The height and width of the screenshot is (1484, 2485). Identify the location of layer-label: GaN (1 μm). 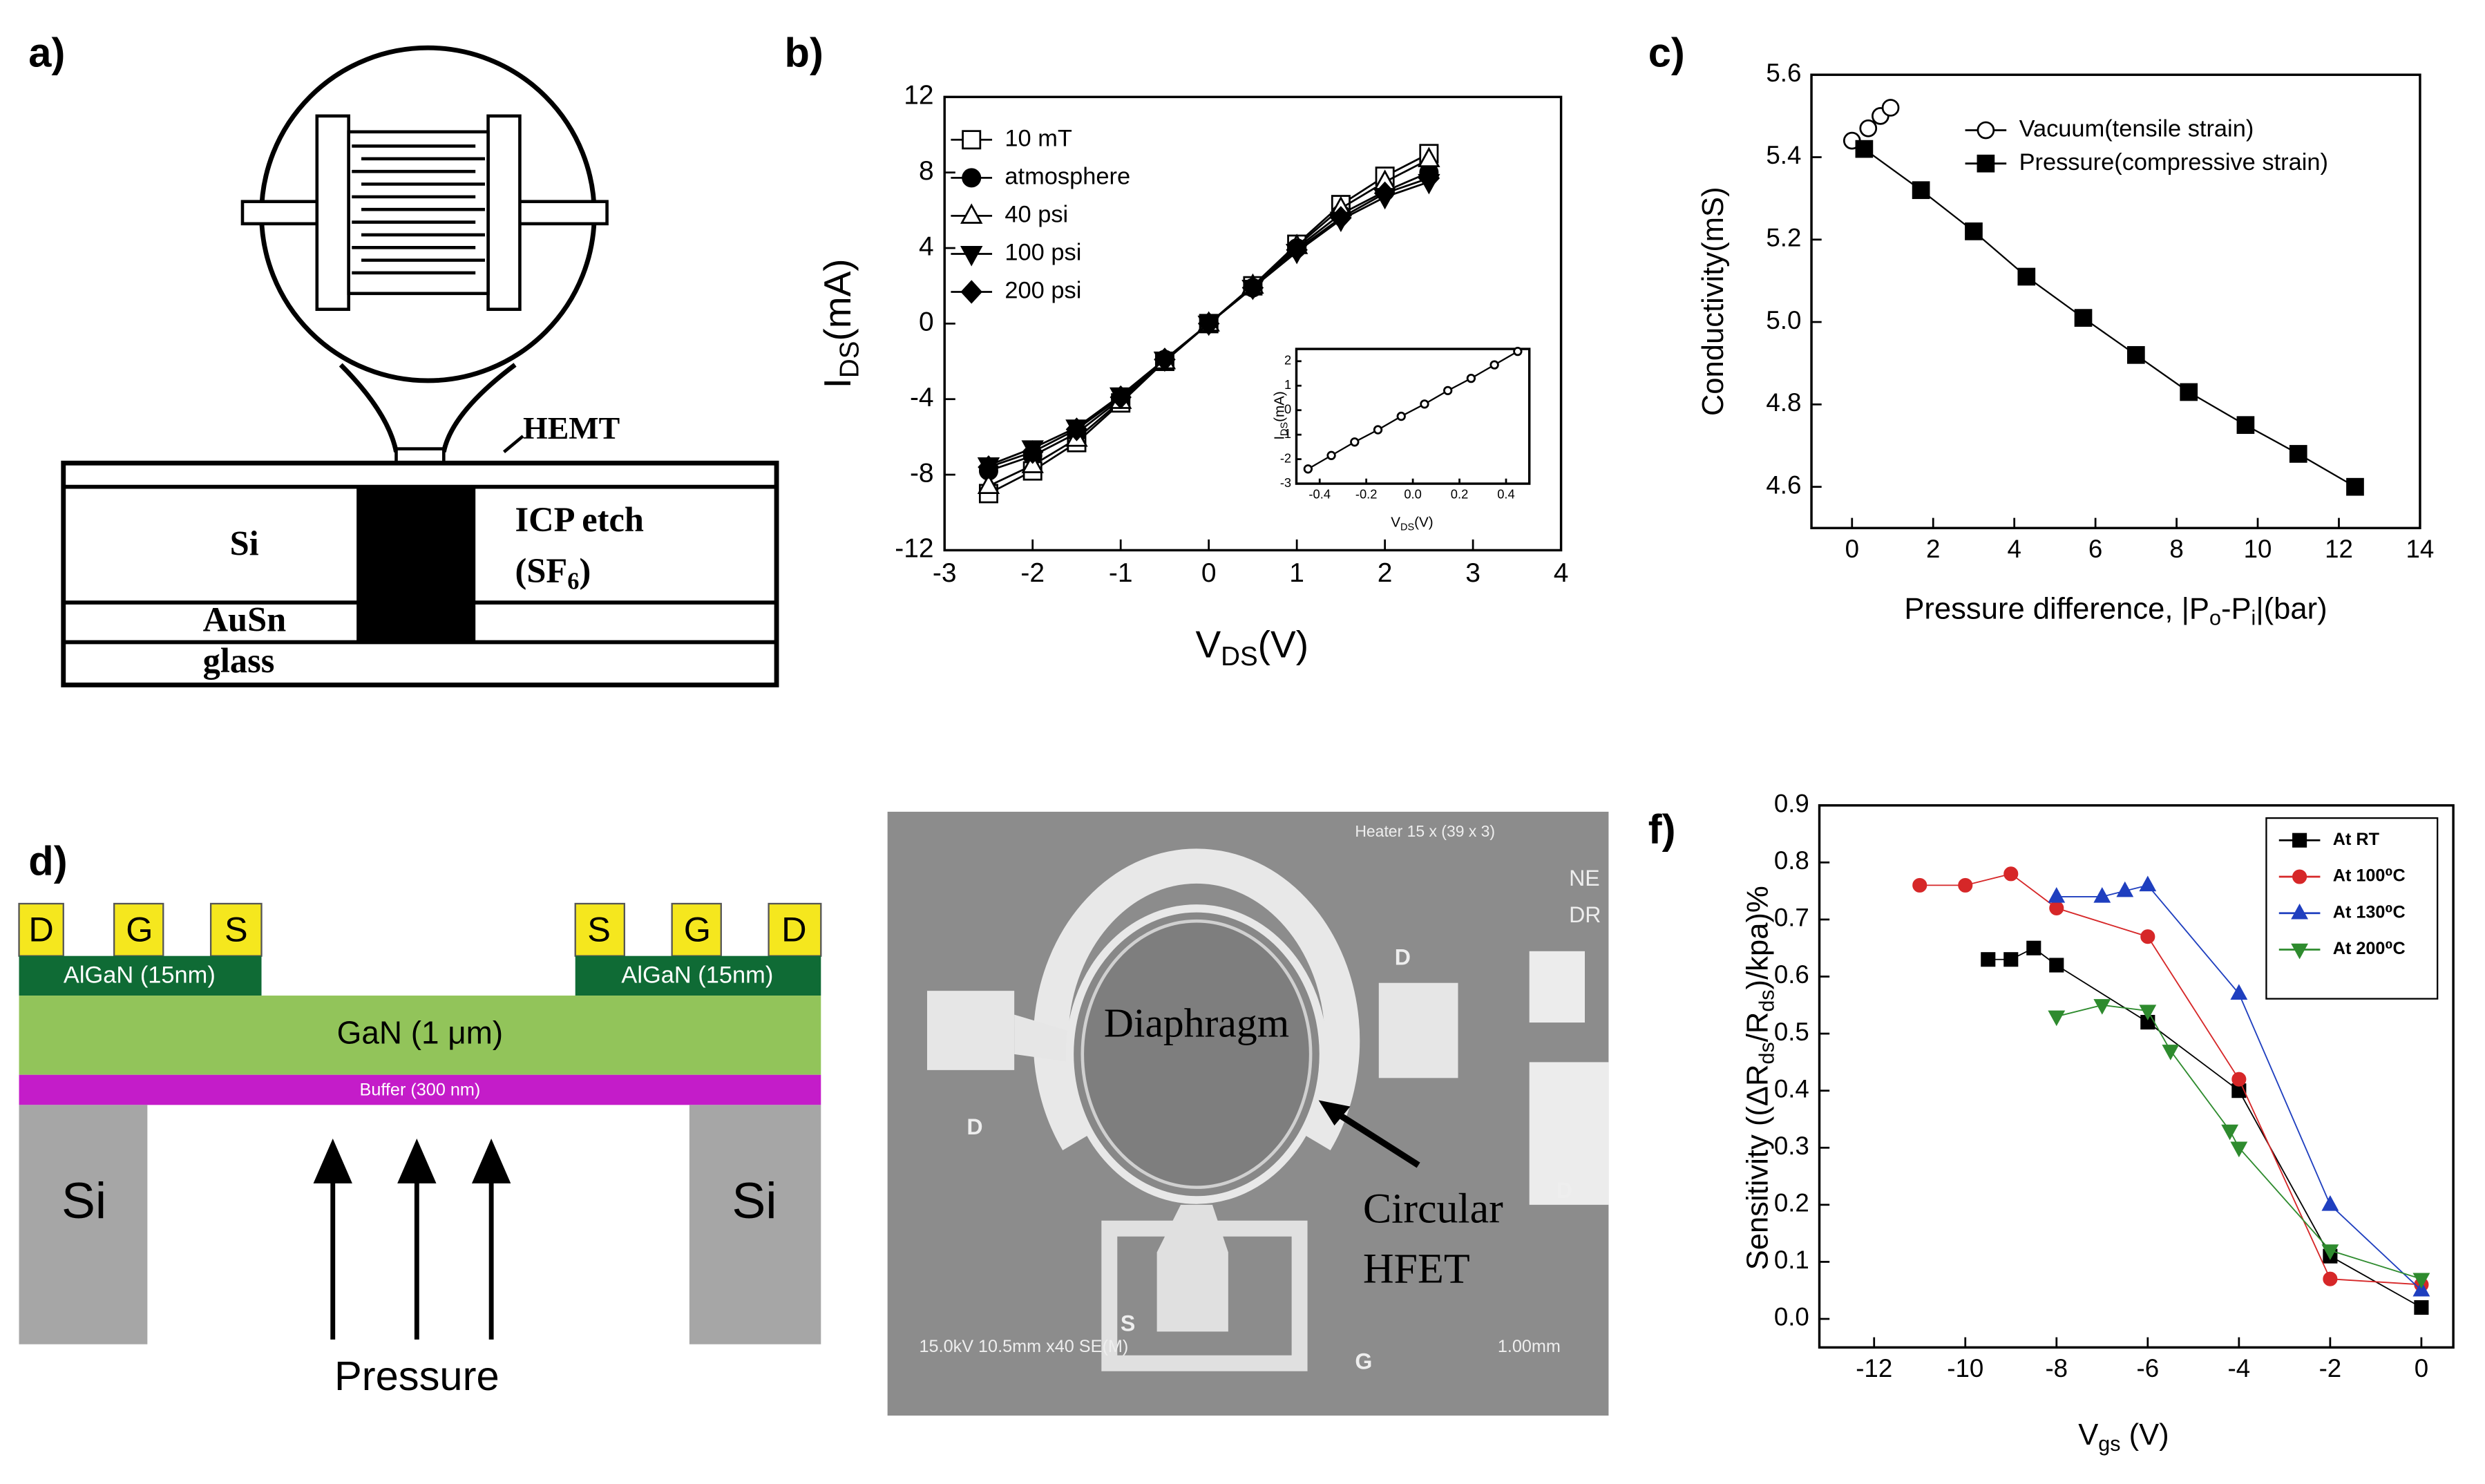
(420, 1033).